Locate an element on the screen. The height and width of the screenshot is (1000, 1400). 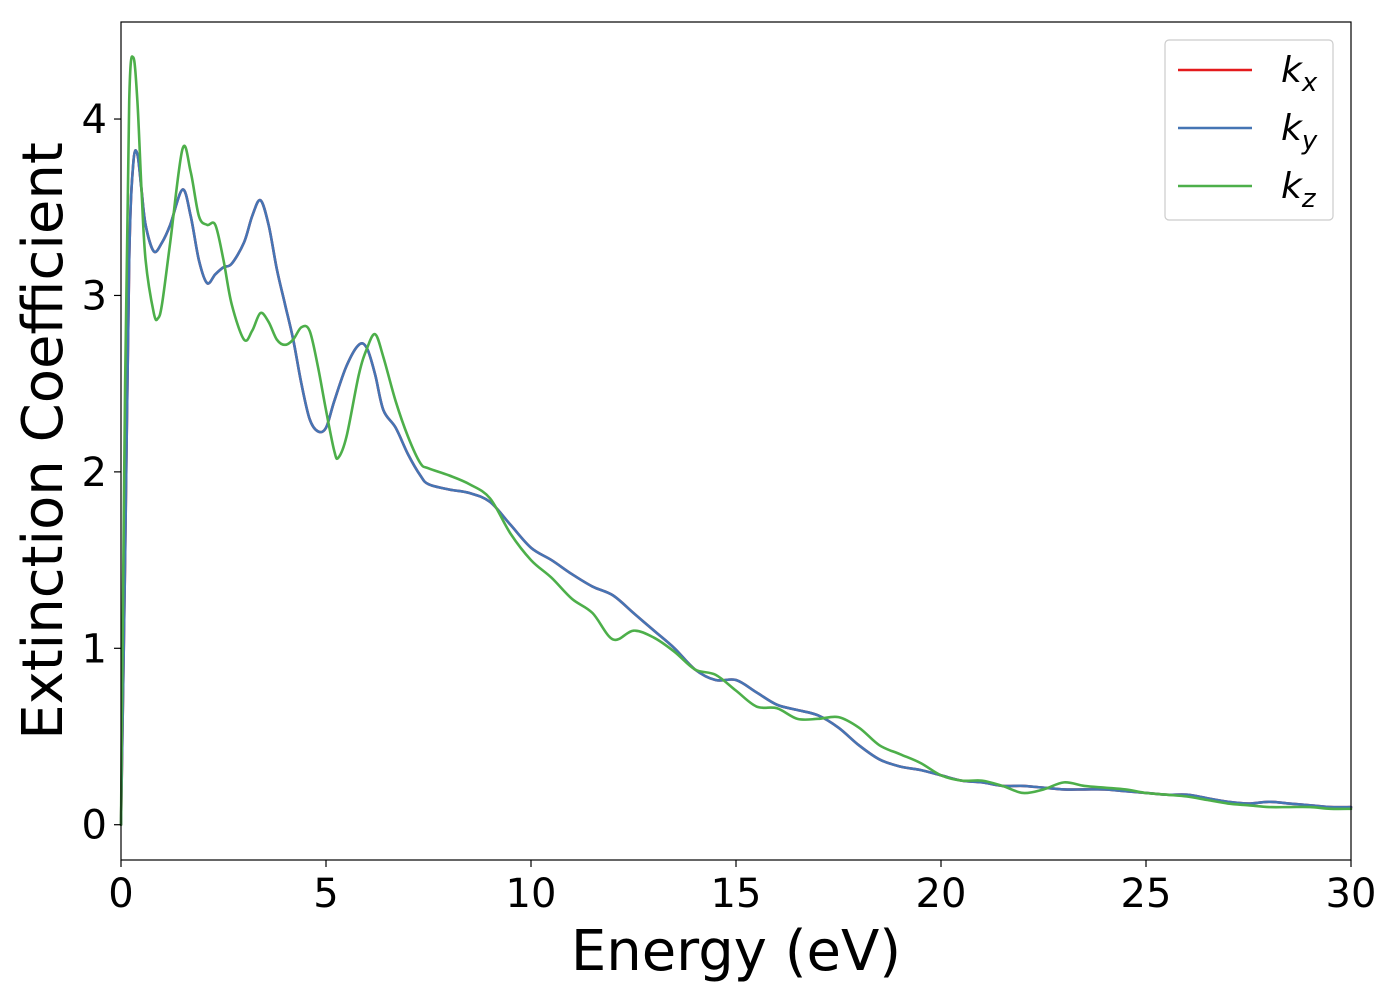
x-tick-label: 15 is located at coordinates (736, 894).